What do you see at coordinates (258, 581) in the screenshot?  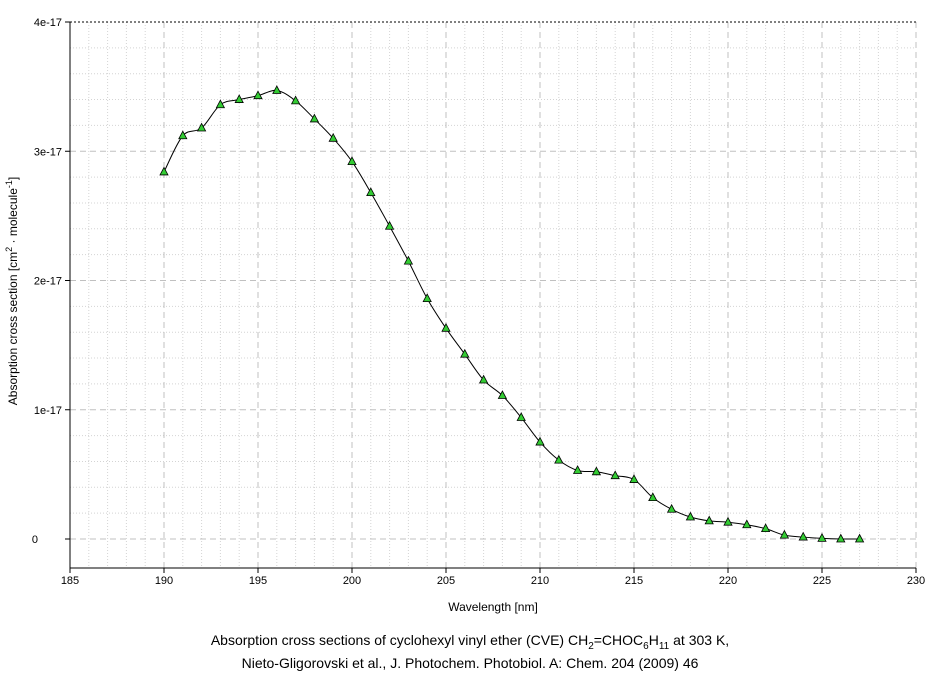 I see `x-tick-label: 195` at bounding box center [258, 581].